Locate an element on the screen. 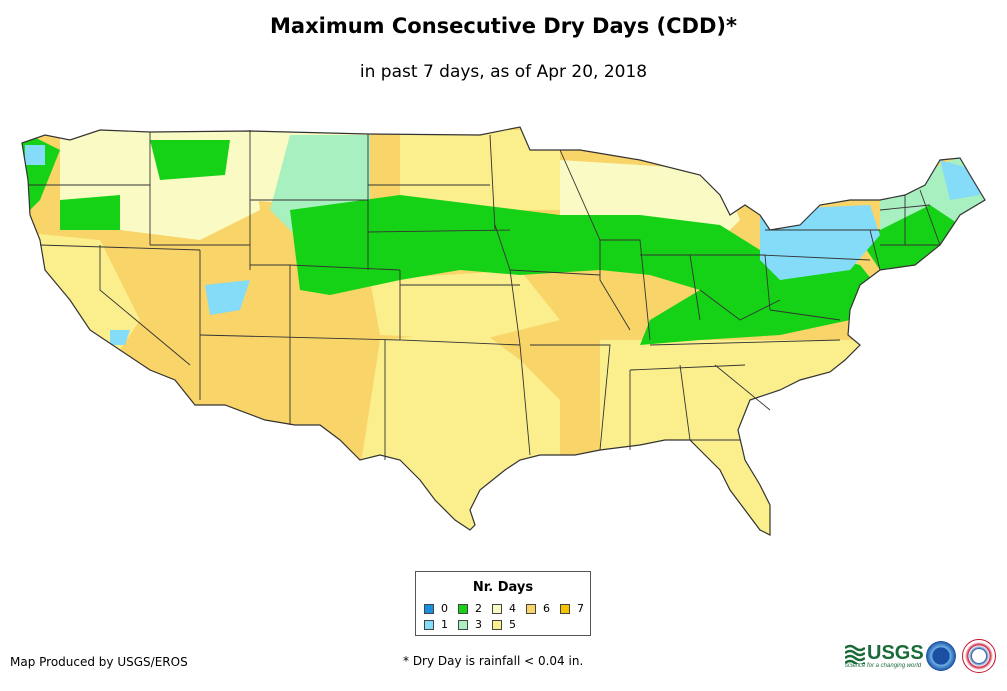 The height and width of the screenshot is (691, 1007). usgs-logo: USGS is located at coordinates (884, 653).